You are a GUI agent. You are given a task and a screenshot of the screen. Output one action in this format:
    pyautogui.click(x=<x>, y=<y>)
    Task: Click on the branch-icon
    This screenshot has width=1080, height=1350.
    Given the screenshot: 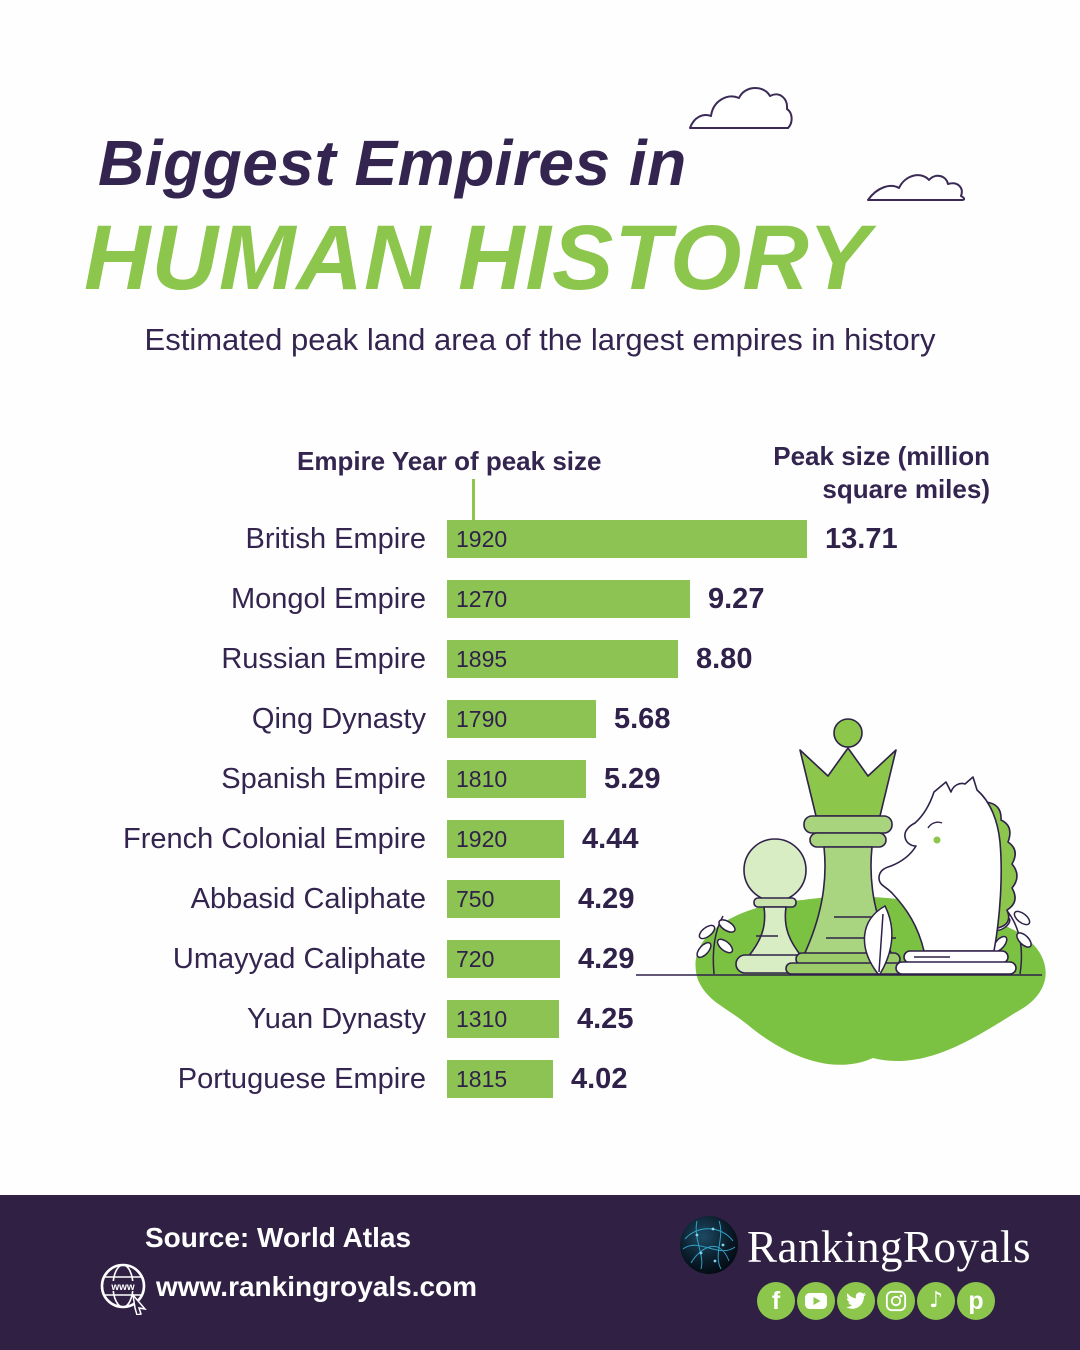 What is the action you would take?
    pyautogui.click(x=716, y=945)
    